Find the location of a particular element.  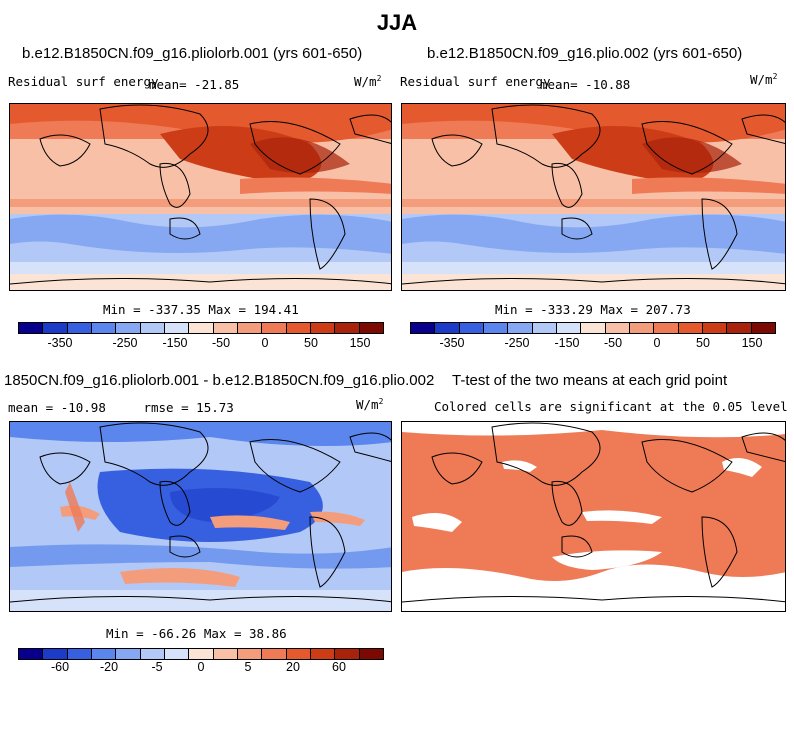

panel2-units-base: W/m is located at coordinates (761, 80).